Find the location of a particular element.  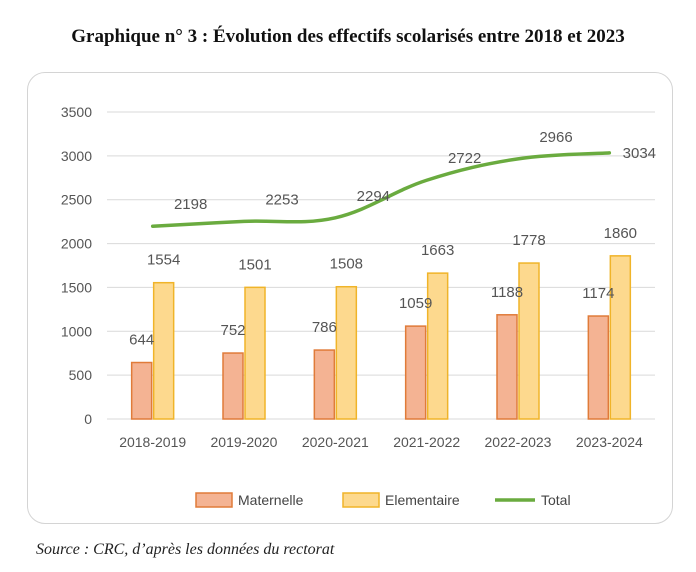

y-tick-label: 0 is located at coordinates (88, 419).